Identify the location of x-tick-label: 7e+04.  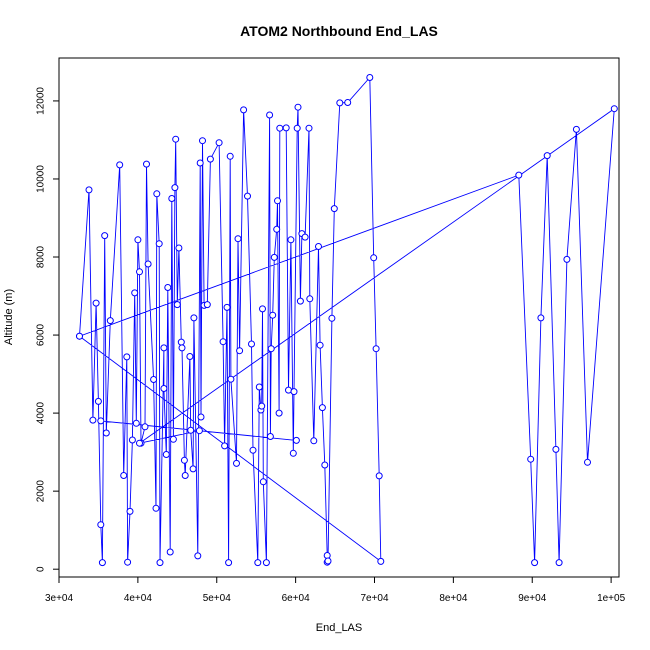
(374, 598).